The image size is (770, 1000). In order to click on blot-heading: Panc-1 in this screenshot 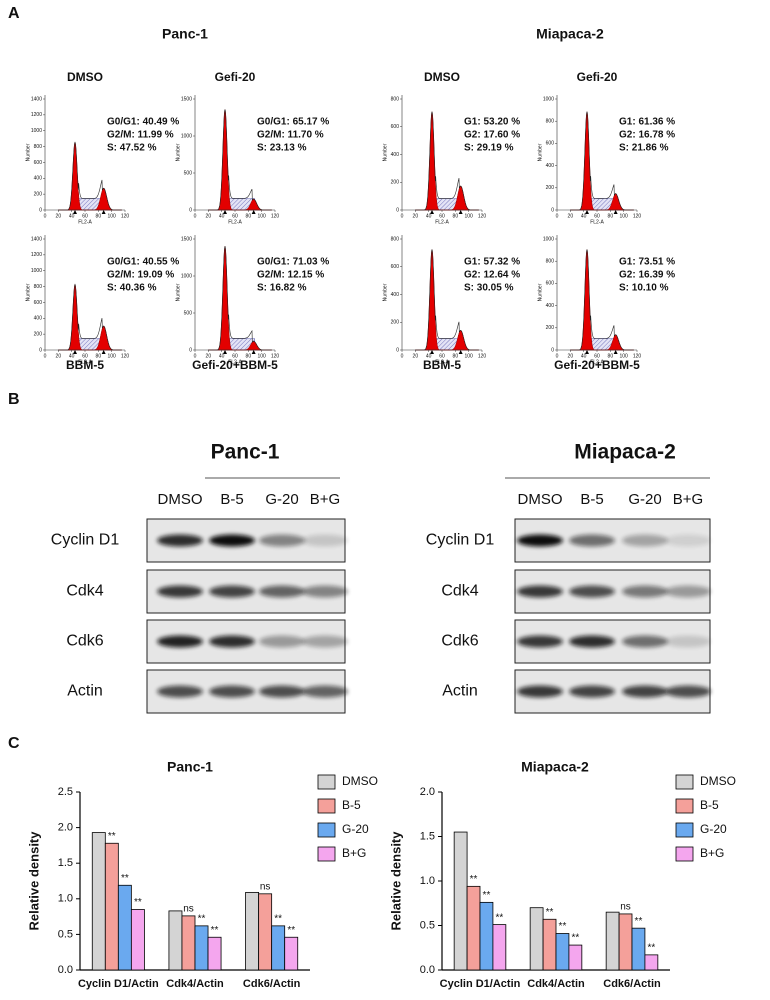, I will do `click(245, 452)`.